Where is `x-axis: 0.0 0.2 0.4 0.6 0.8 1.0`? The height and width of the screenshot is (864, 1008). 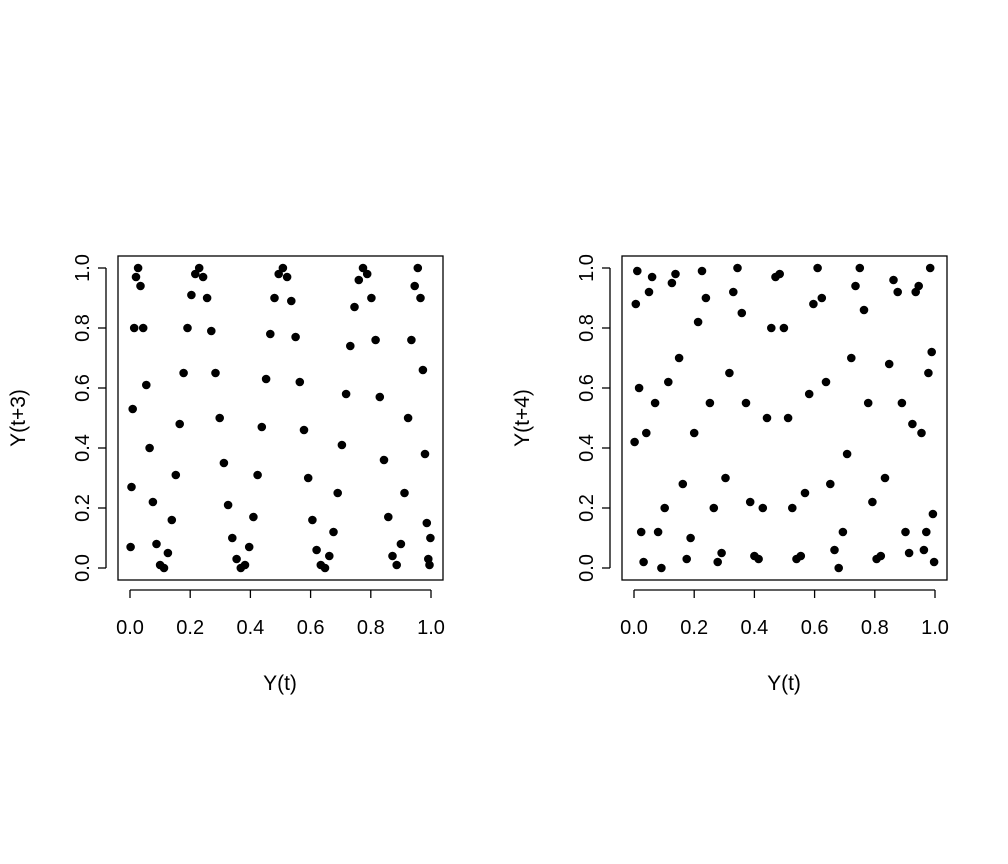
x-axis: 0.0 0.2 0.4 0.6 0.8 1.0 is located at coordinates (280, 614).